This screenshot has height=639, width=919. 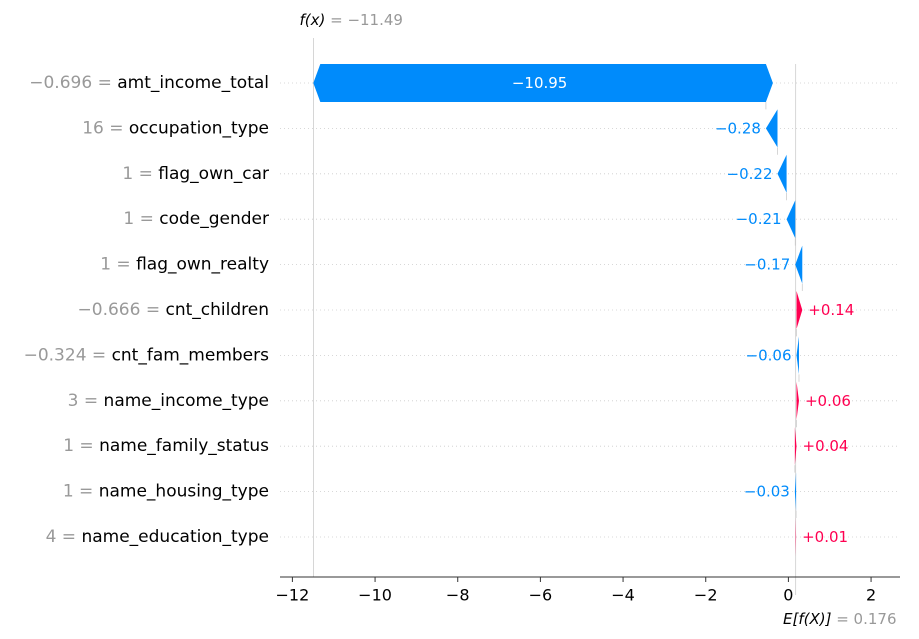 What do you see at coordinates (750, 174) in the screenshot?
I see `bar-label-flag_own_car: −0.22` at bounding box center [750, 174].